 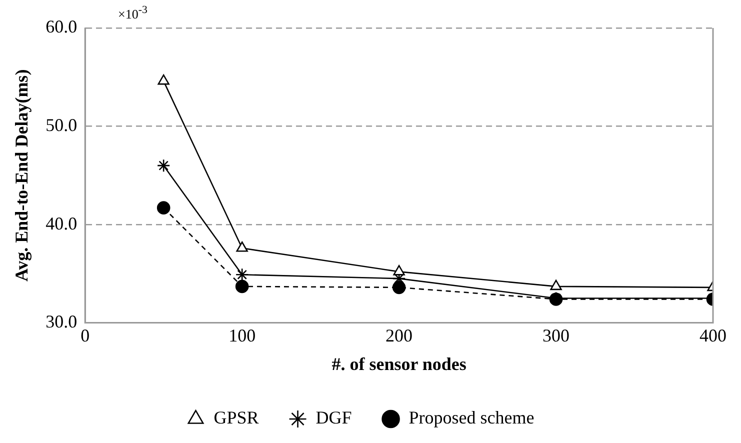 I want to click on x-tick-label: 400, so click(x=713, y=335).